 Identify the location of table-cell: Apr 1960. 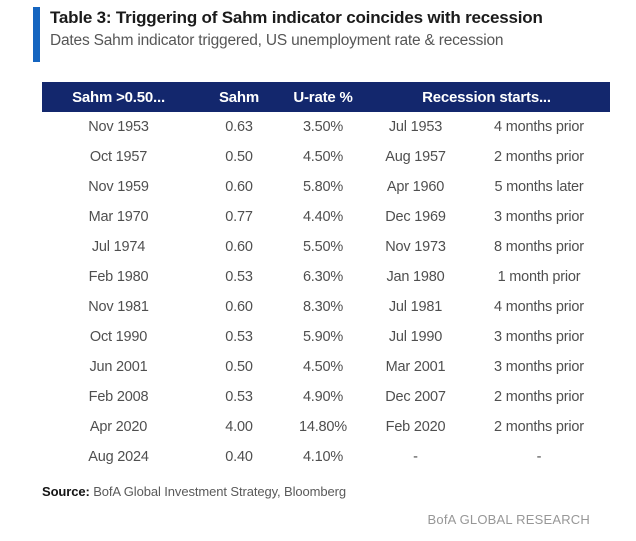
(415, 187).